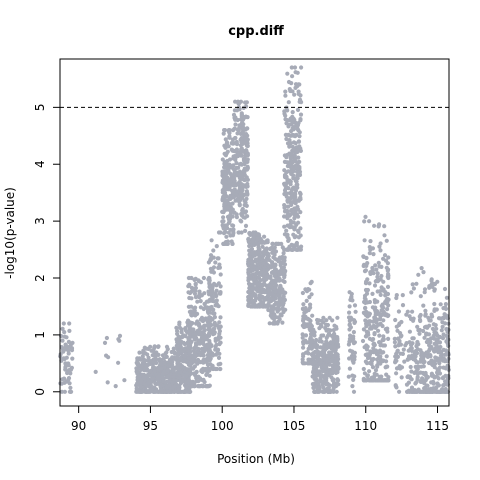 The width and height of the screenshot is (480, 480). What do you see at coordinates (40, 278) in the screenshot?
I see `y-tick-label: 2` at bounding box center [40, 278].